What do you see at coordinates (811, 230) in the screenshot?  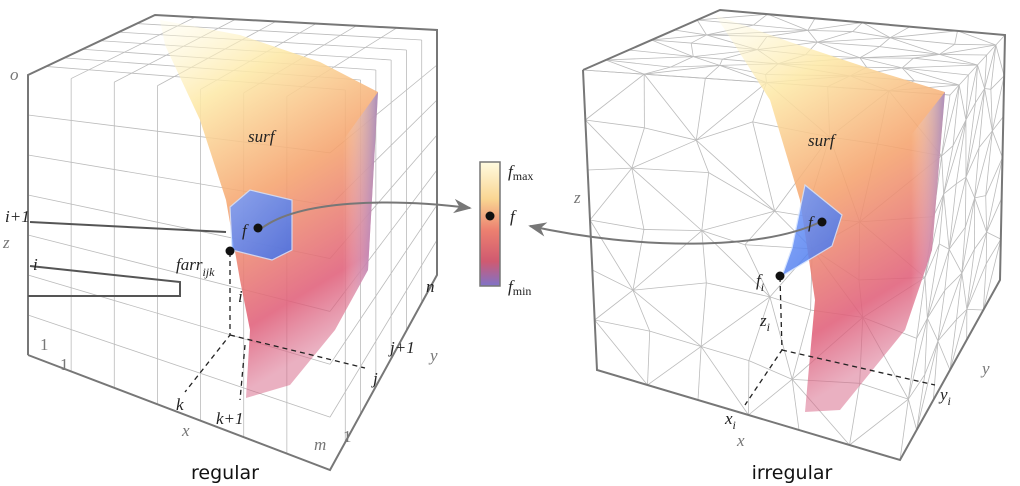 I see `mesh-cell` at bounding box center [811, 230].